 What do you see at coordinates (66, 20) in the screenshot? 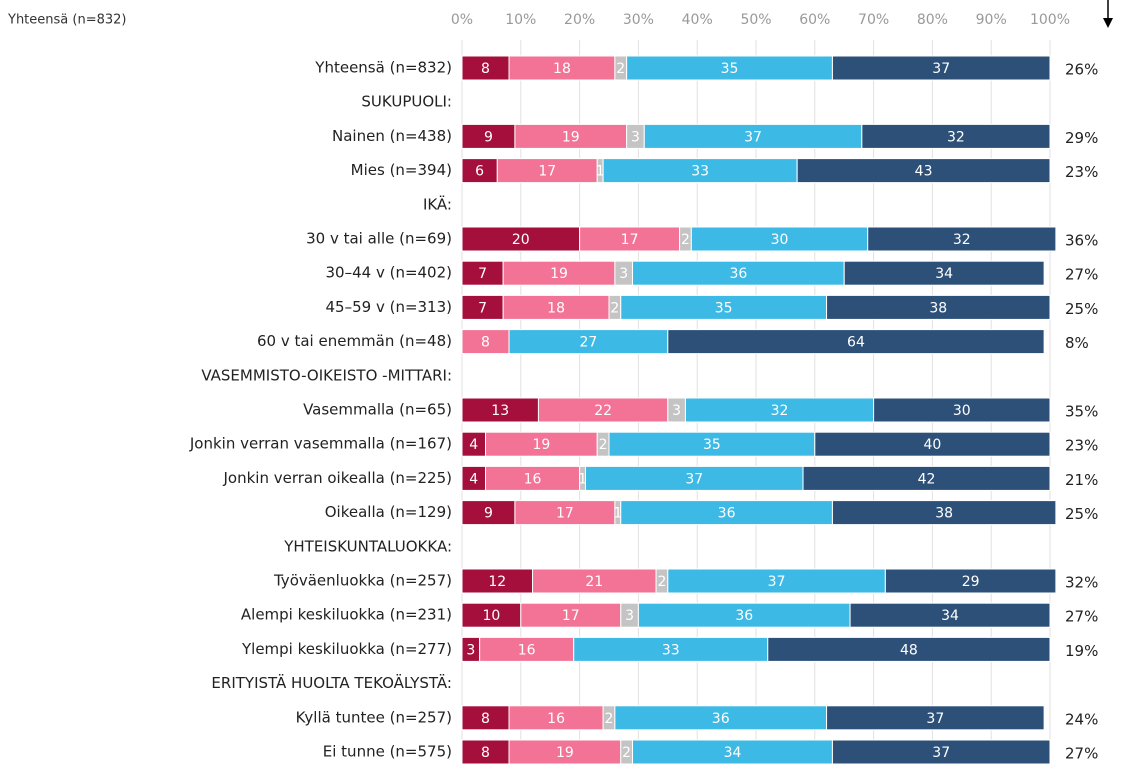
I see `chart-subtitle: Yhteensä (n=832)` at bounding box center [66, 20].